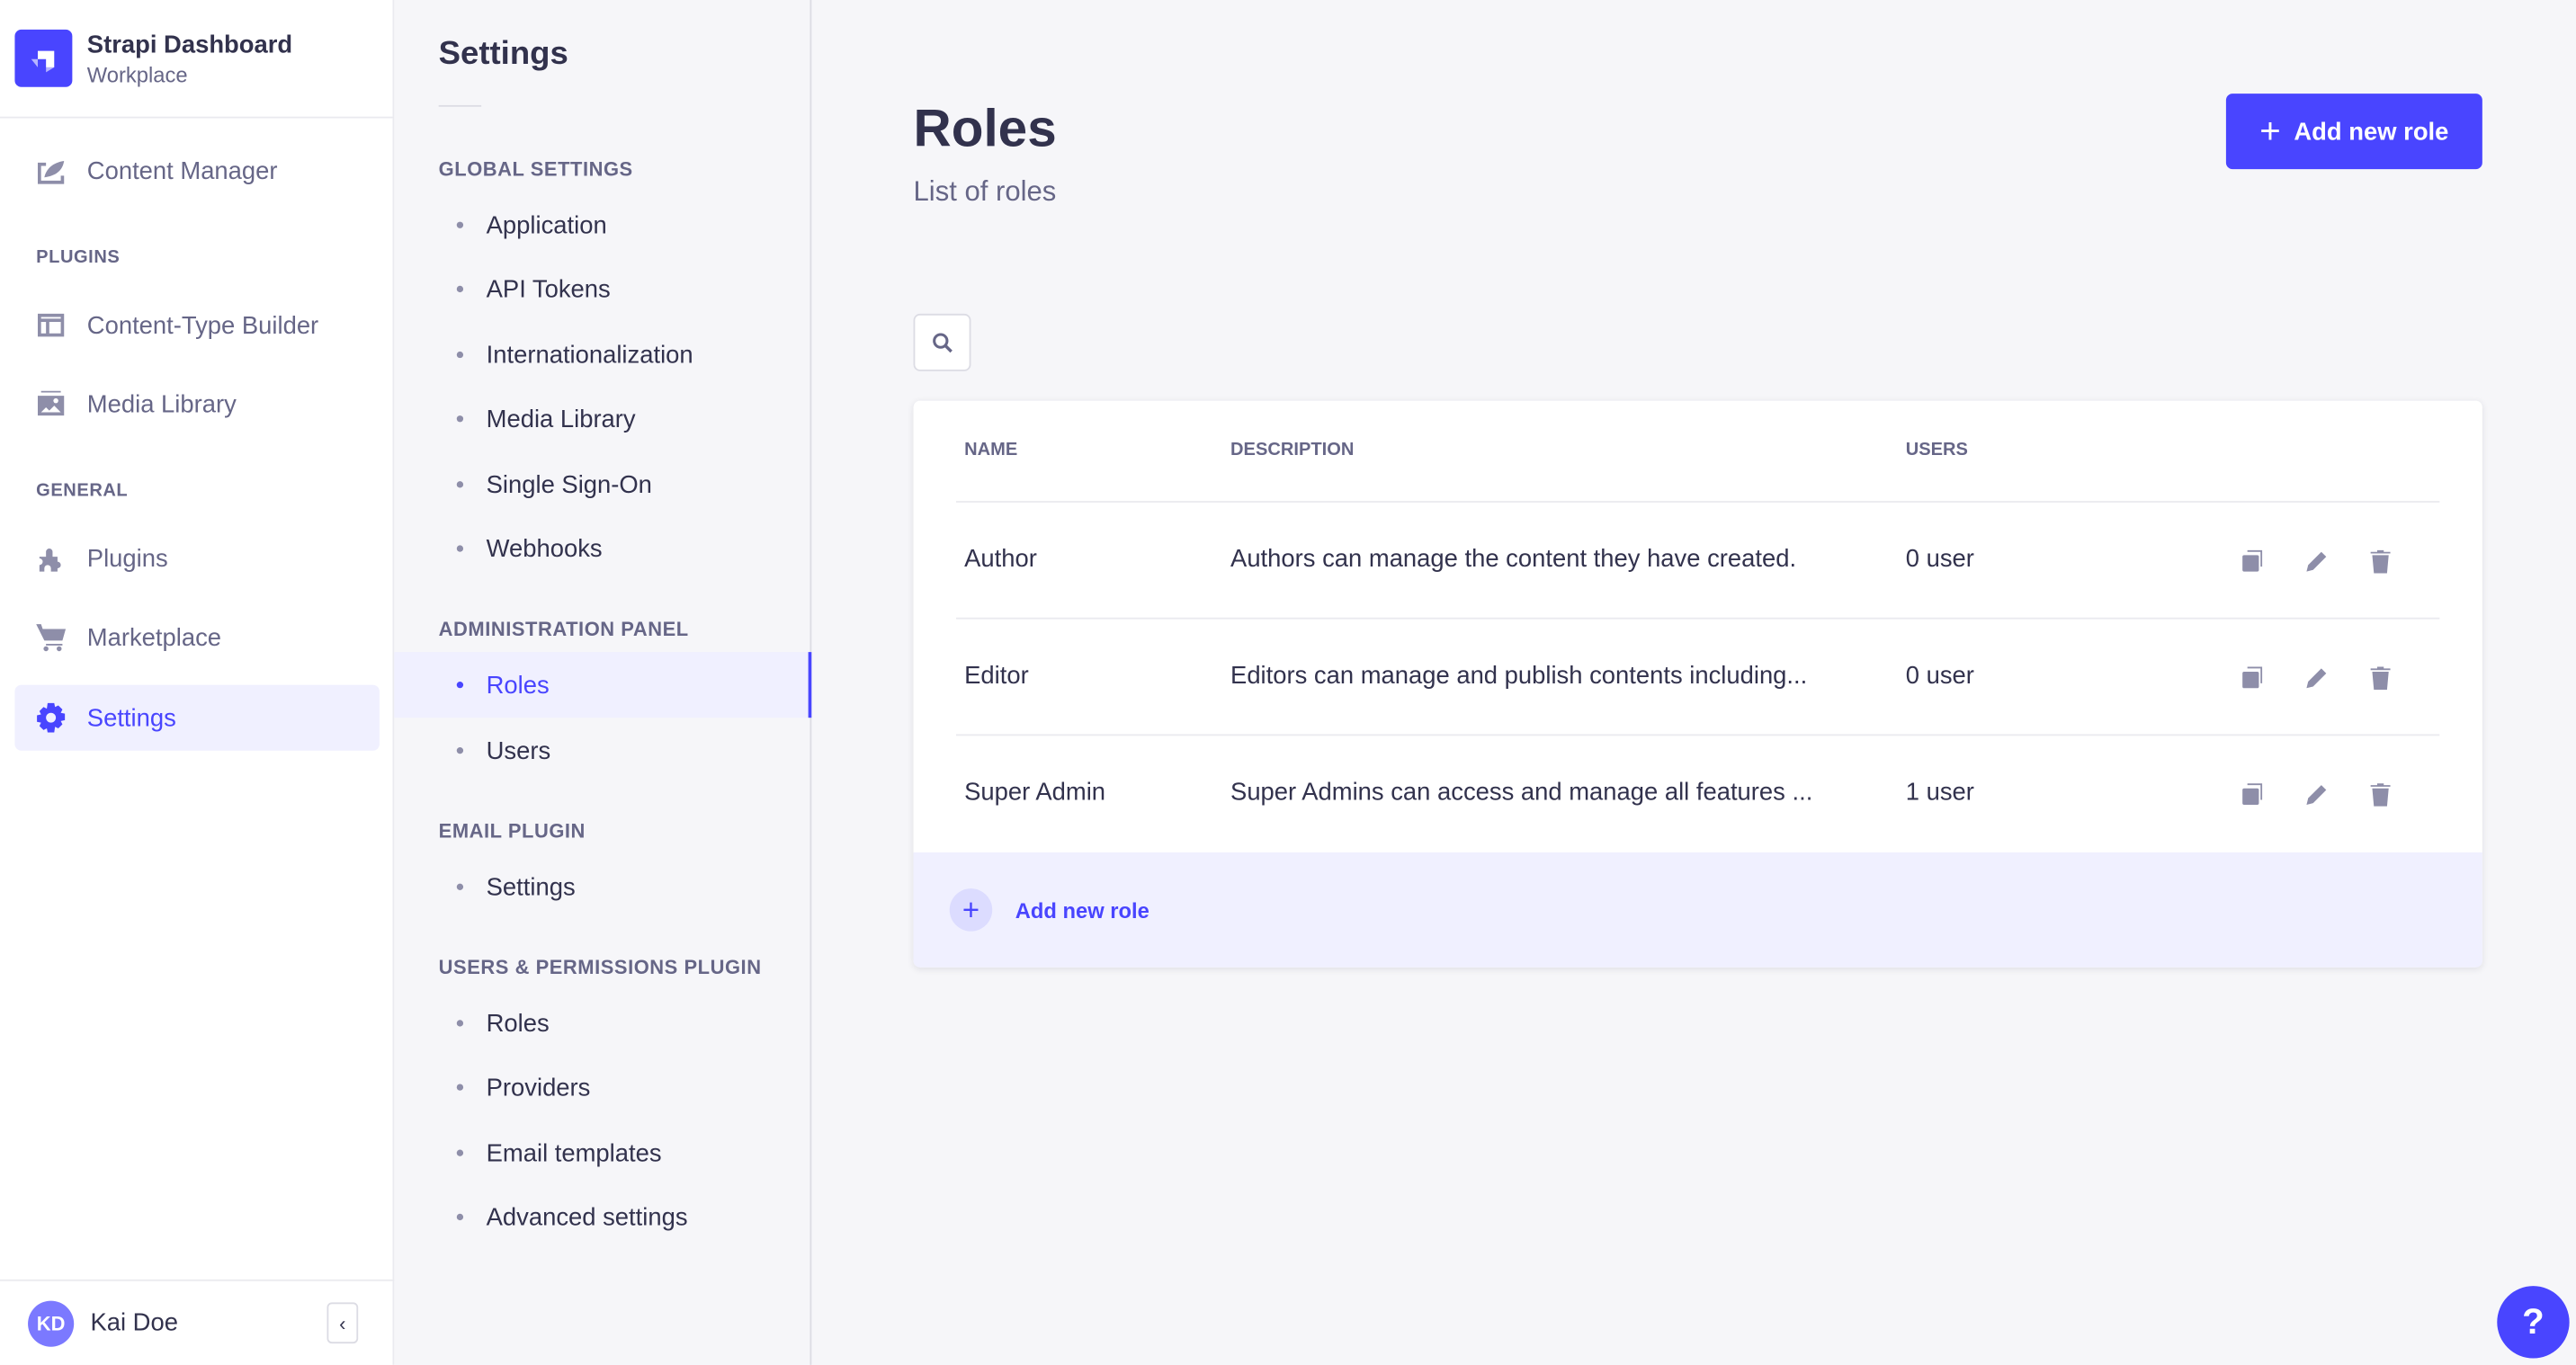 The image size is (2576, 1365). Describe the element at coordinates (50, 560) in the screenshot. I see `puzzle-icon` at that location.